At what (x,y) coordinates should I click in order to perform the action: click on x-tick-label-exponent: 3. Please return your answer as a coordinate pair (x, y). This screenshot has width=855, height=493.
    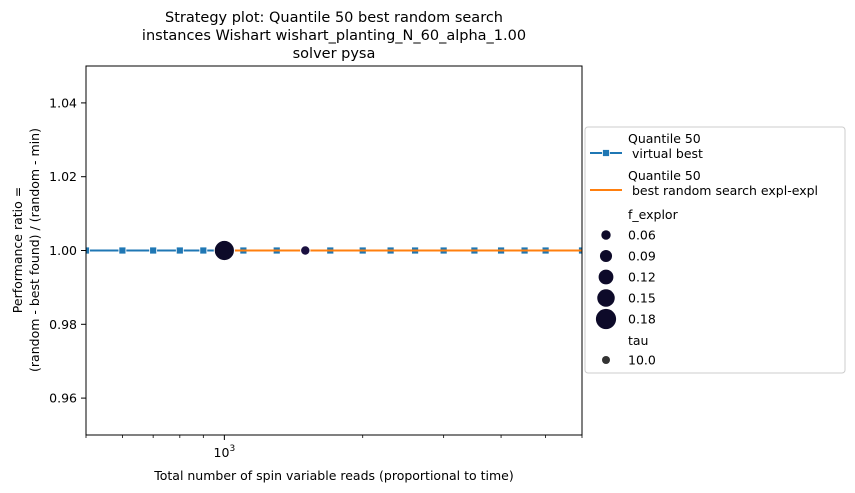
    Looking at the image, I should click on (232, 449).